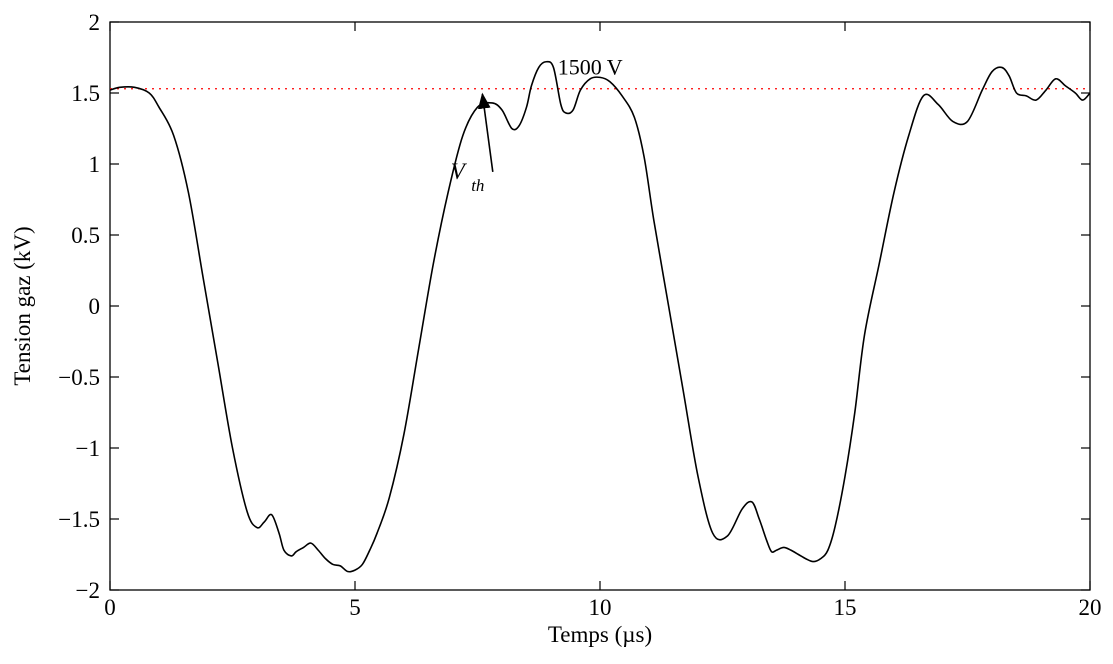 The image size is (1113, 664). I want to click on y-tick-label: −1, so click(88, 448).